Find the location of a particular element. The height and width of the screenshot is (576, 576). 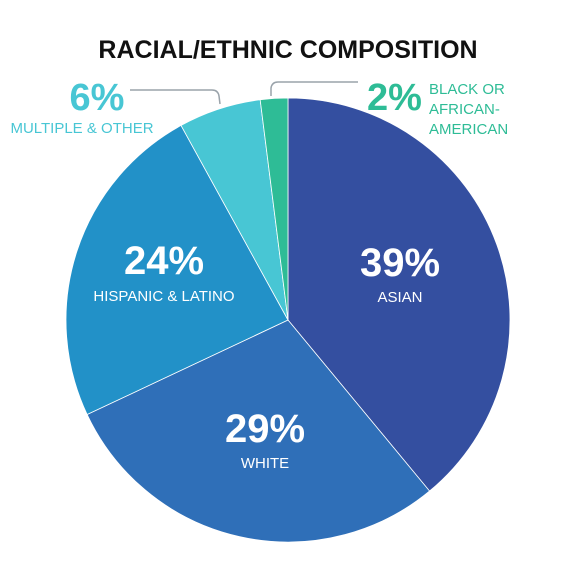

callout-multiple-percent: 6% is located at coordinates (97, 98).